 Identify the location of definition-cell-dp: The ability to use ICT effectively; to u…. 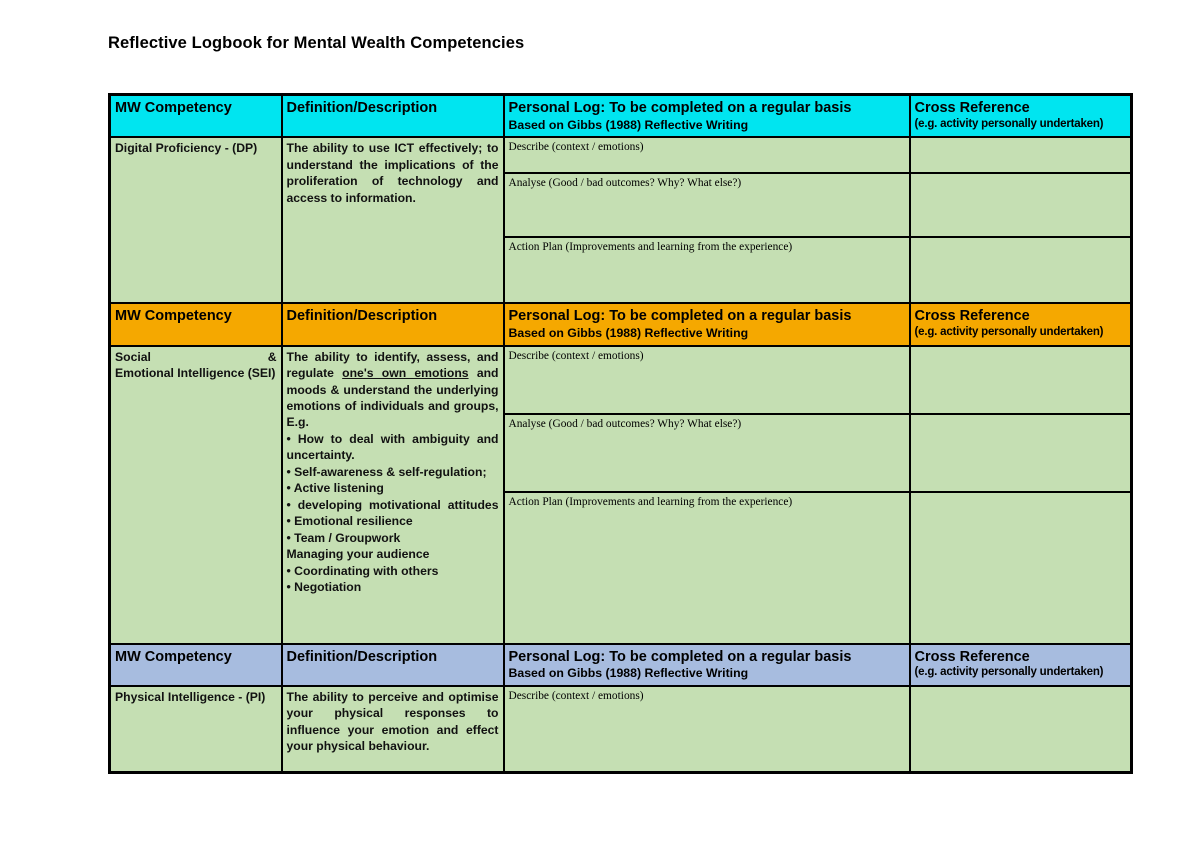
(392, 220).